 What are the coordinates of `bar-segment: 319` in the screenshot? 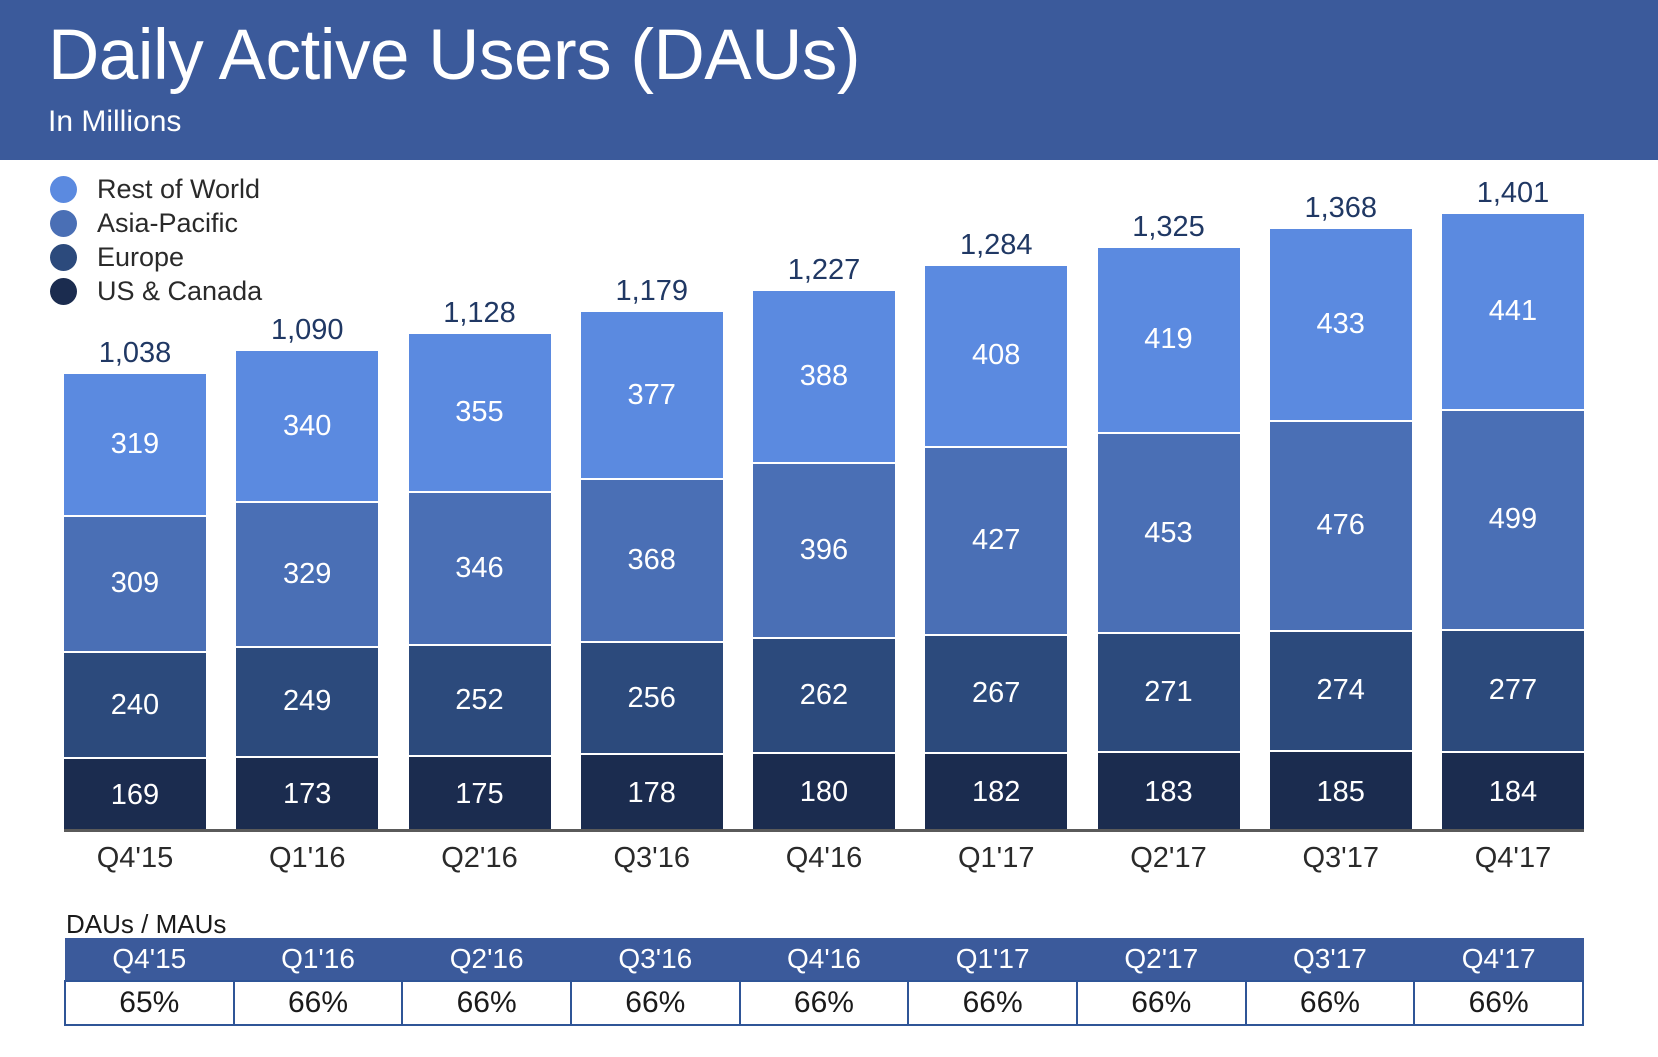 It's located at (135, 444).